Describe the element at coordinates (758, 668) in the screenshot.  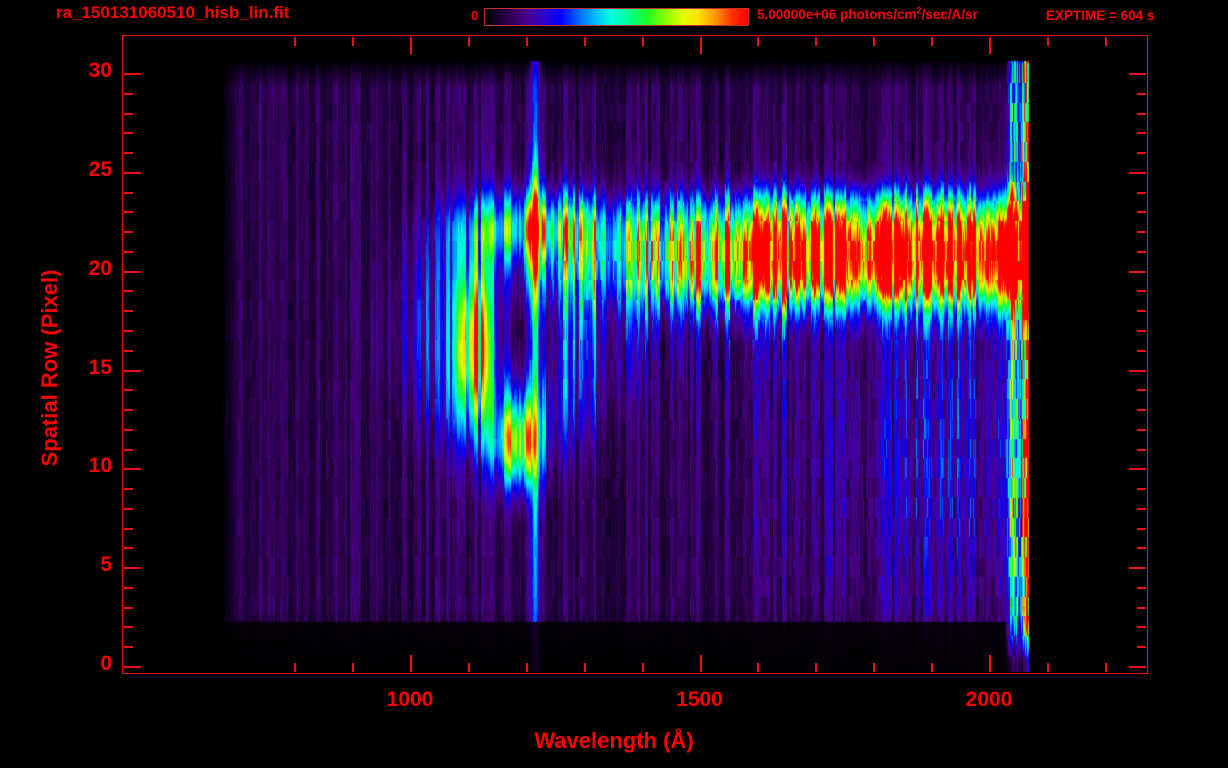
I see `x-tick-1600-bottom` at that location.